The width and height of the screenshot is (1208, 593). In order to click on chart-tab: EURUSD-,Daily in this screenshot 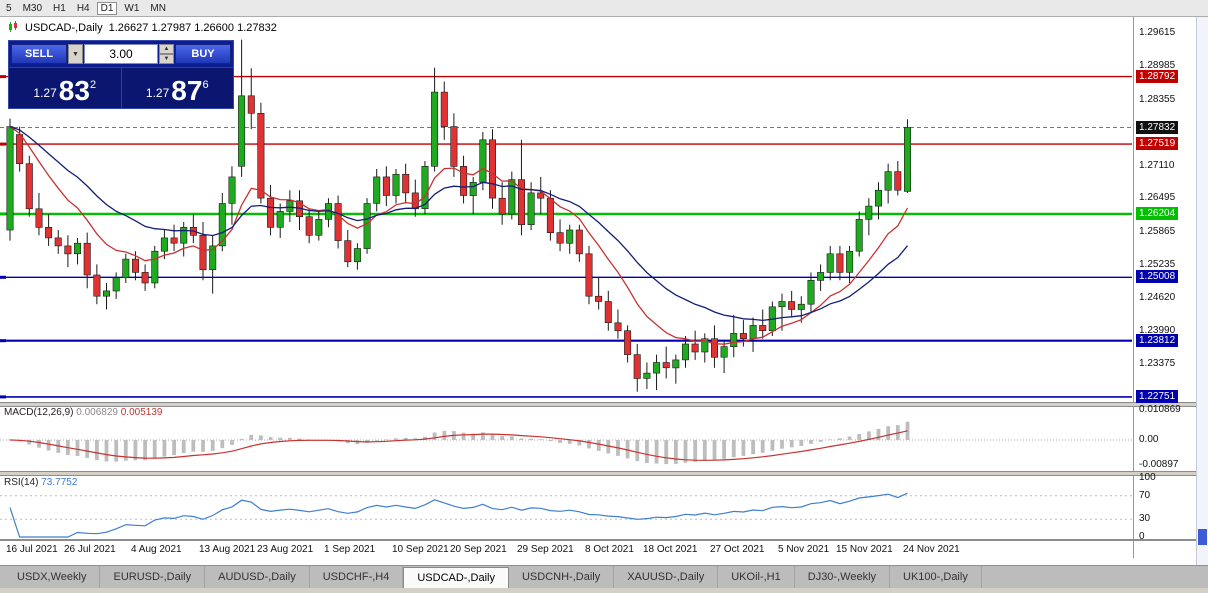, I will do `click(153, 577)`.